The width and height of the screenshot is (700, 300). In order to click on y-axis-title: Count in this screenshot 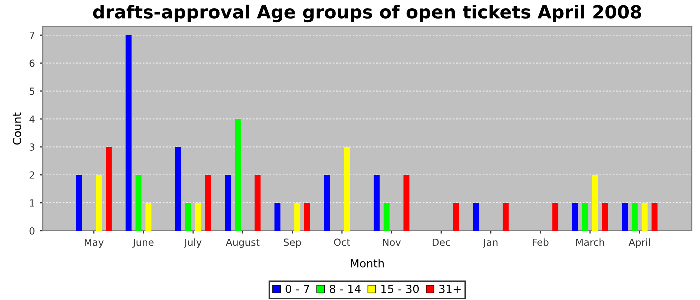, I will do `click(17, 128)`.